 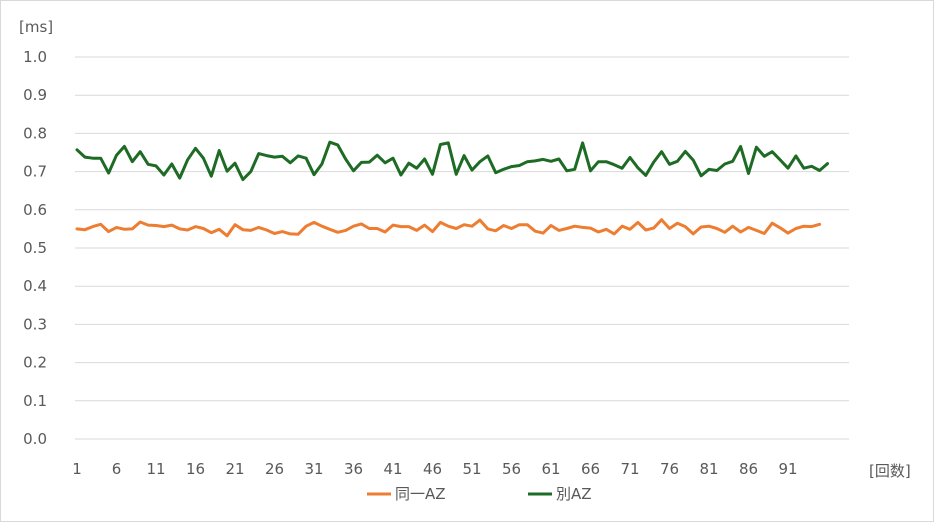 I want to click on x-axis-unit-label: [回数], so click(x=890, y=471).